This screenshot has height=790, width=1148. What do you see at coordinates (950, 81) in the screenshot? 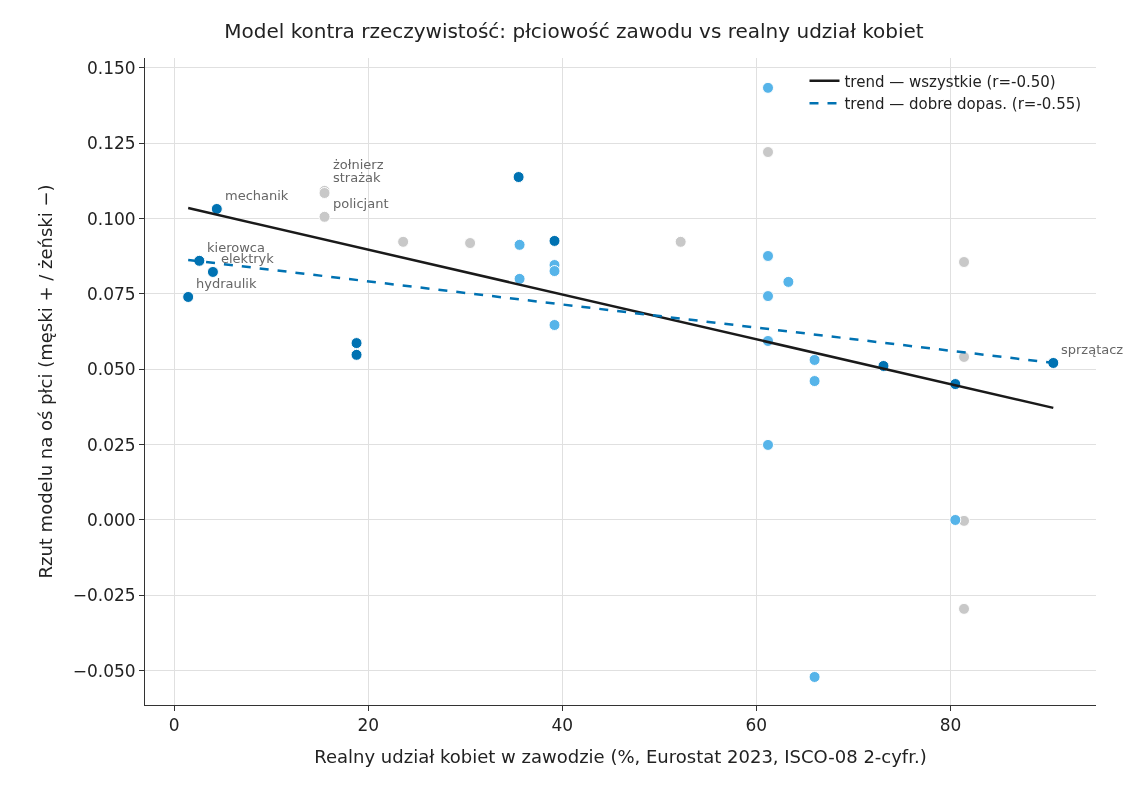
I see `legend-label: trend — wszystkie (r=-0.50)` at bounding box center [950, 81].